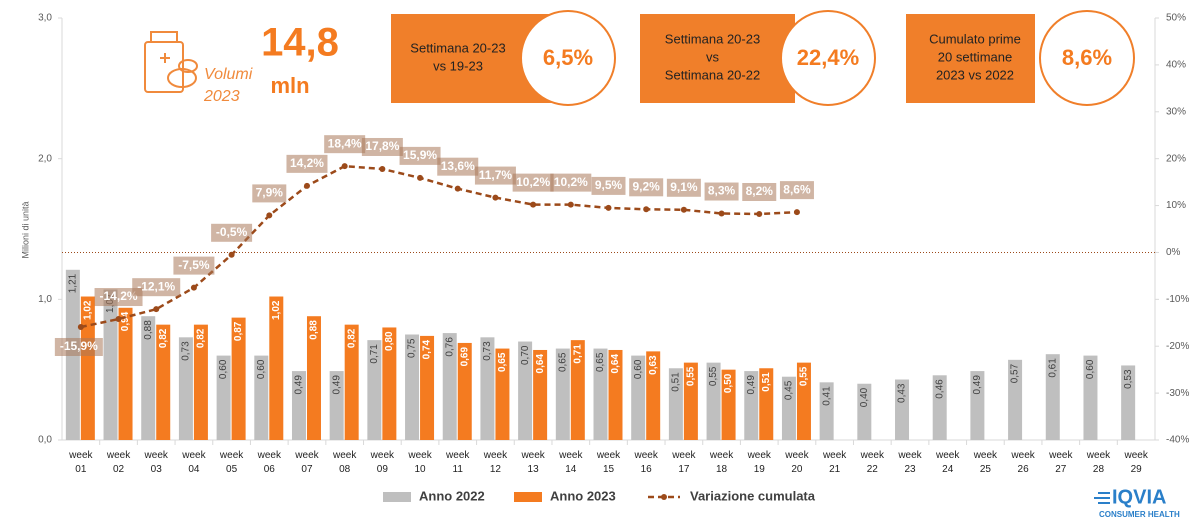 This screenshot has width=1199, height=522. Describe the element at coordinates (712, 38) in the screenshot. I see `kpi-text: Settimana 20-23` at that location.